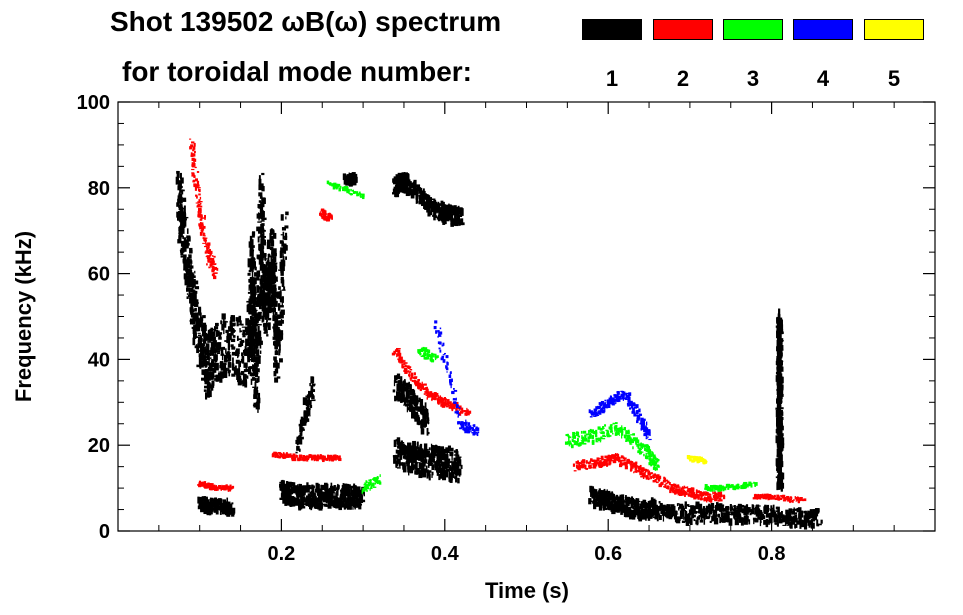 The width and height of the screenshot is (963, 615). What do you see at coordinates (93, 103) in the screenshot?
I see `y-tick-label: 100` at bounding box center [93, 103].